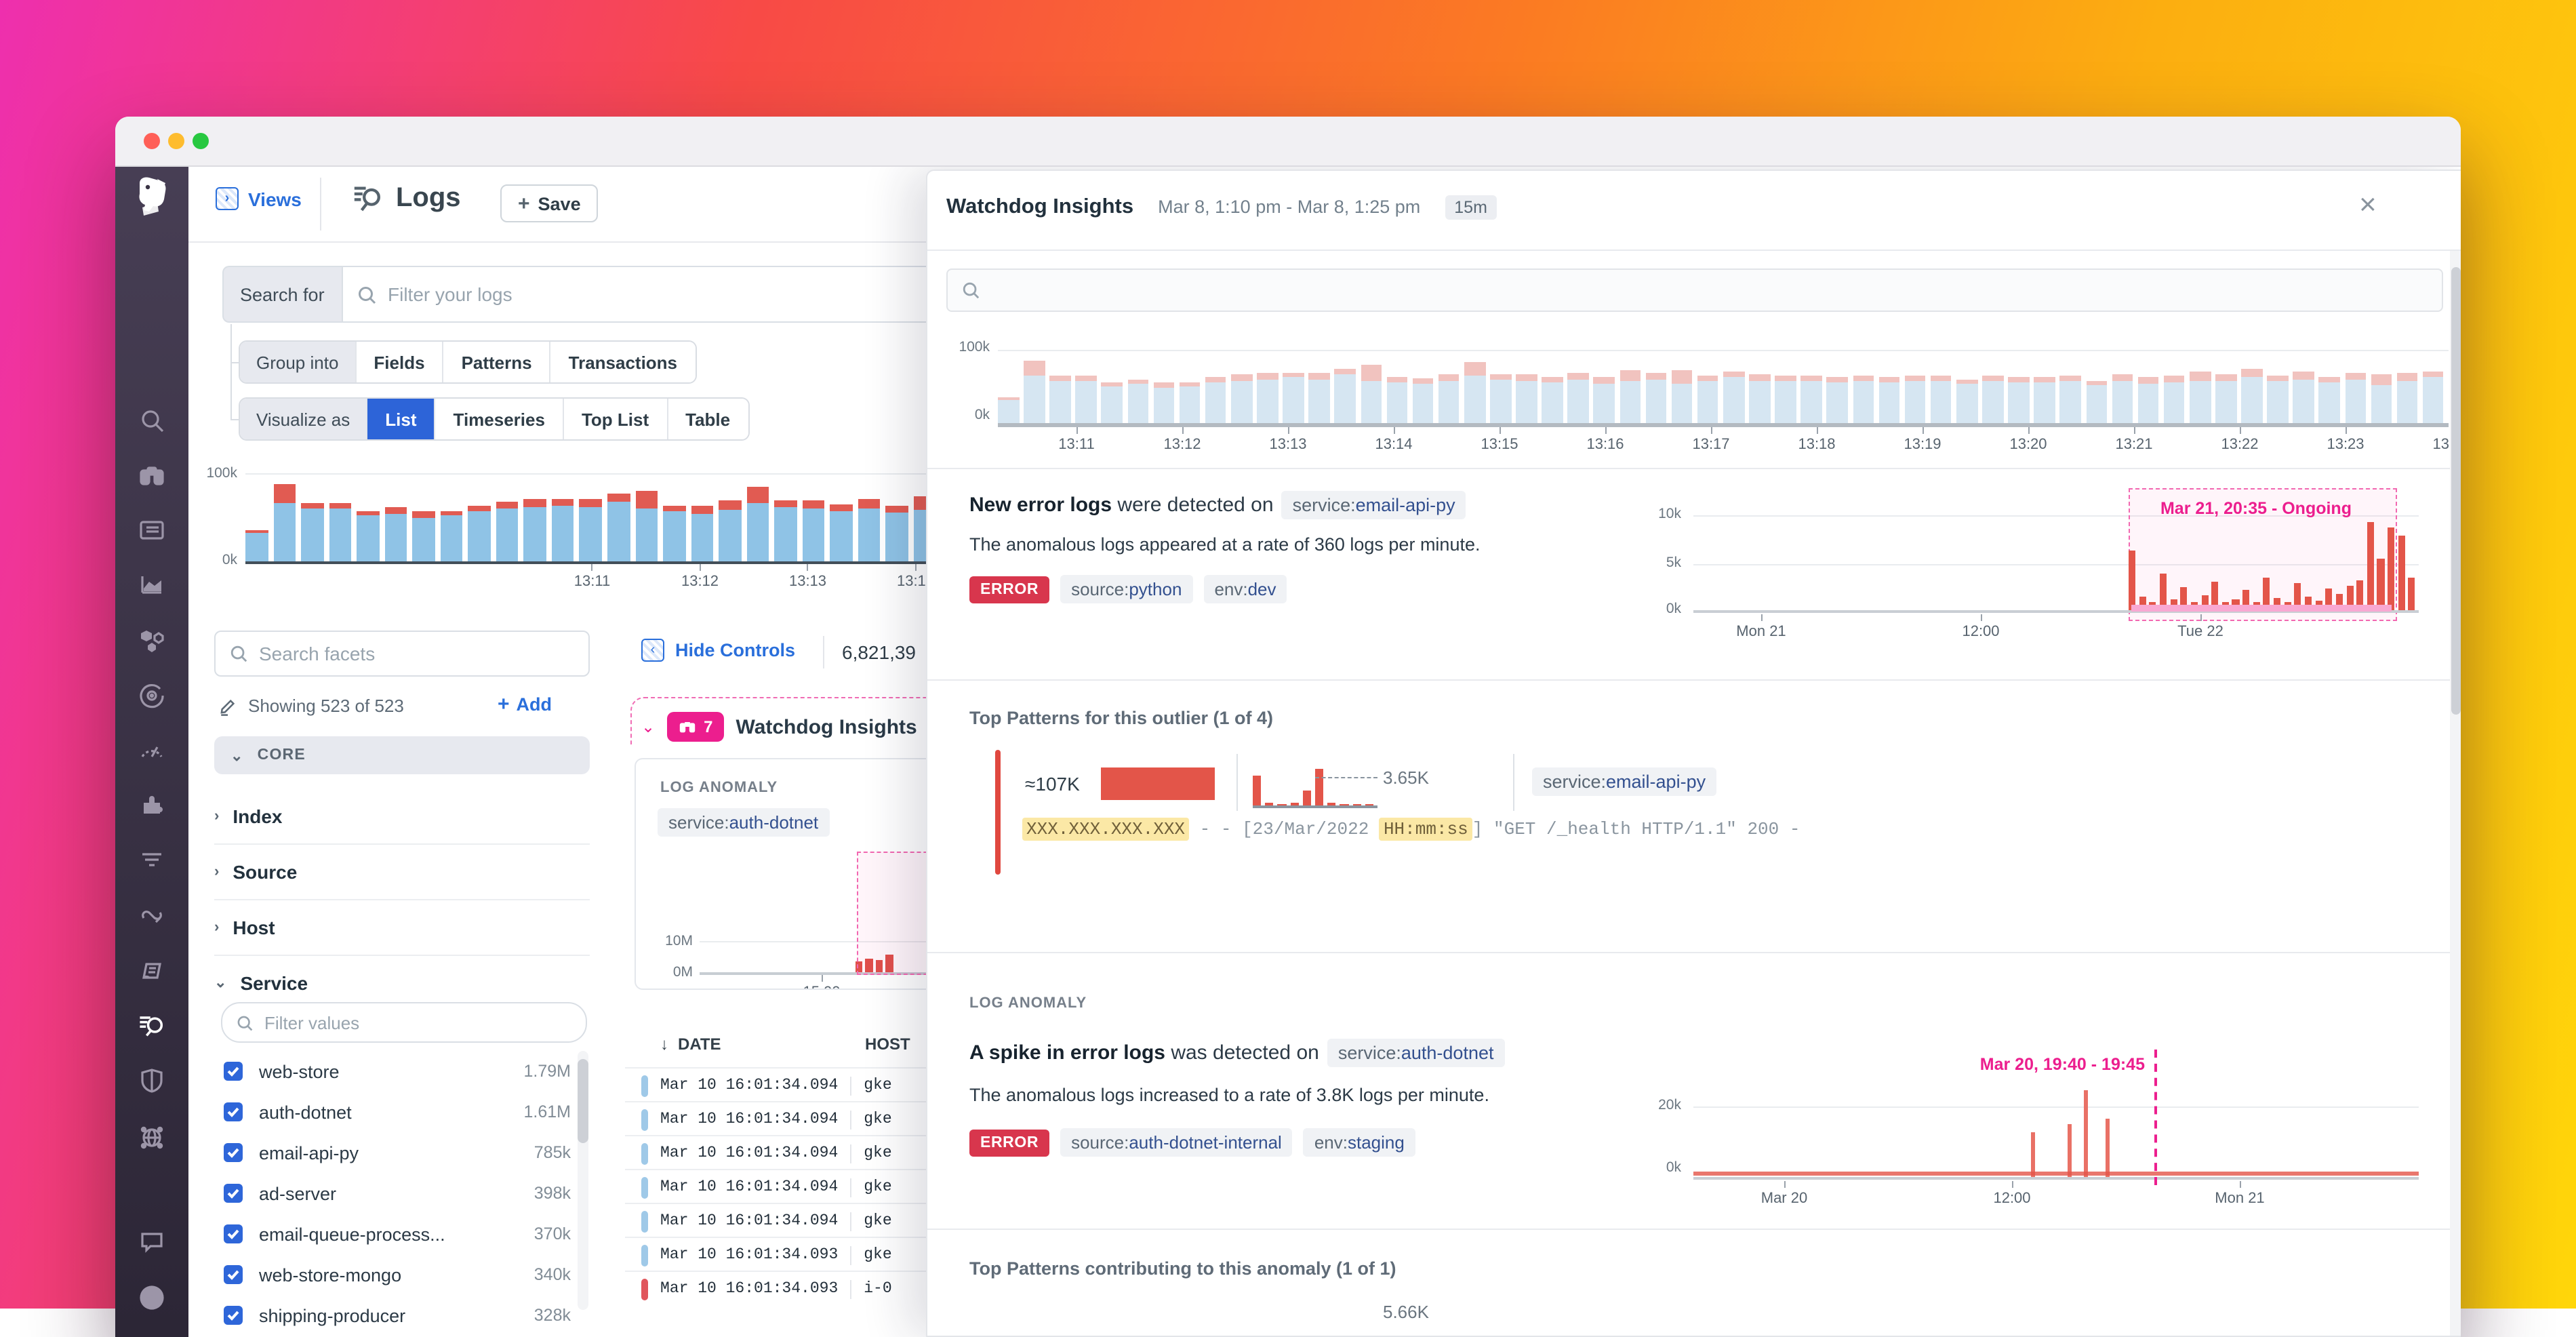 The height and width of the screenshot is (1337, 2576). I want to click on tab-list: List, so click(400, 419).